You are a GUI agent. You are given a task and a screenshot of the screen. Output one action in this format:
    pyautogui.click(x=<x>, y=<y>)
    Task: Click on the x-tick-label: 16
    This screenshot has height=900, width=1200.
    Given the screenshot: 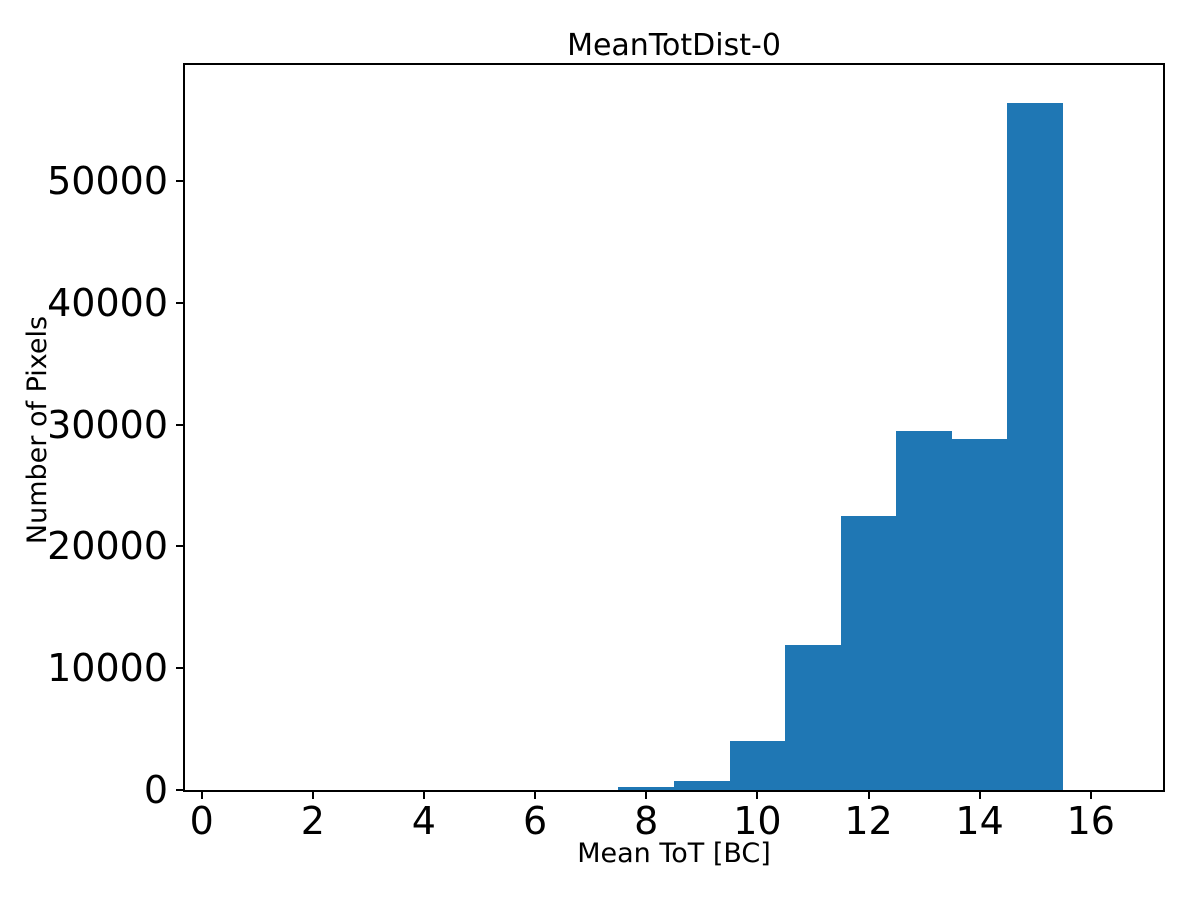 What is the action you would take?
    pyautogui.click(x=1090, y=821)
    